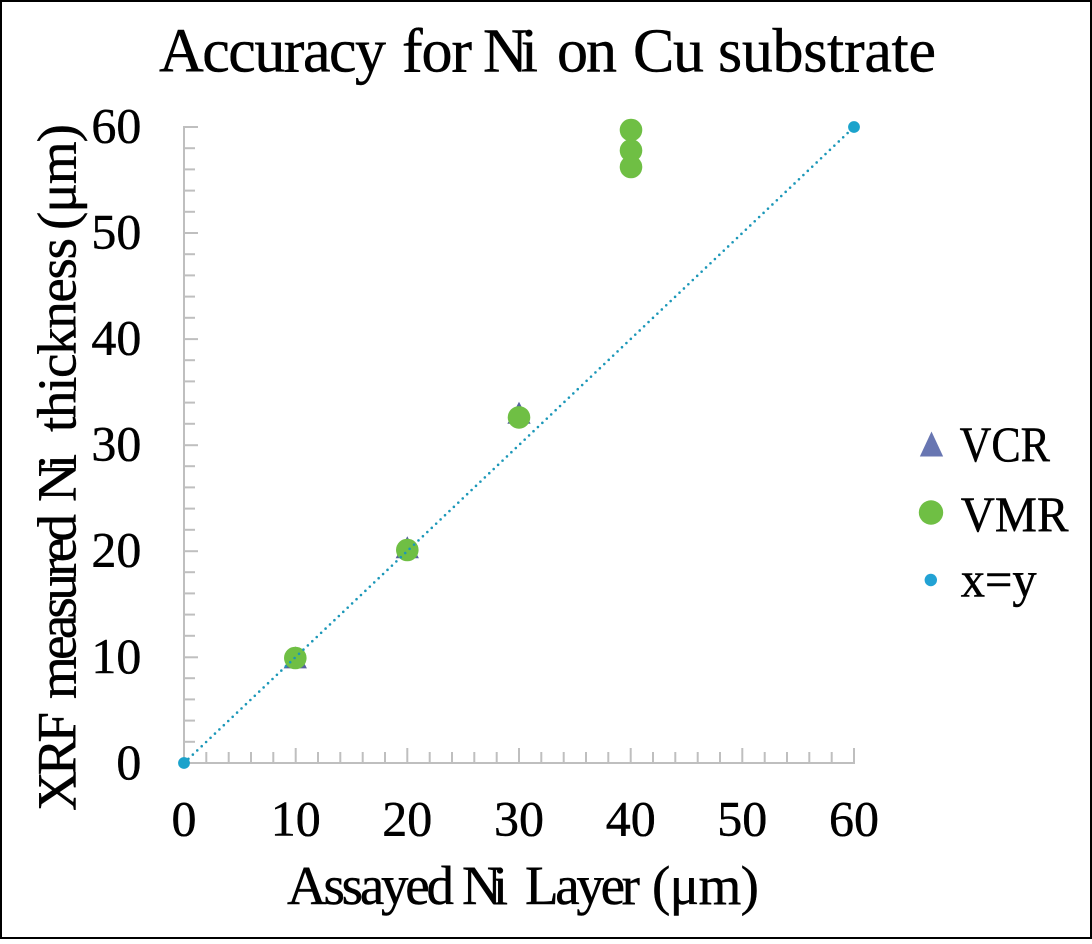 Image resolution: width=1092 pixels, height=944 pixels. I want to click on svg-text: thickness, so click(57, 335).